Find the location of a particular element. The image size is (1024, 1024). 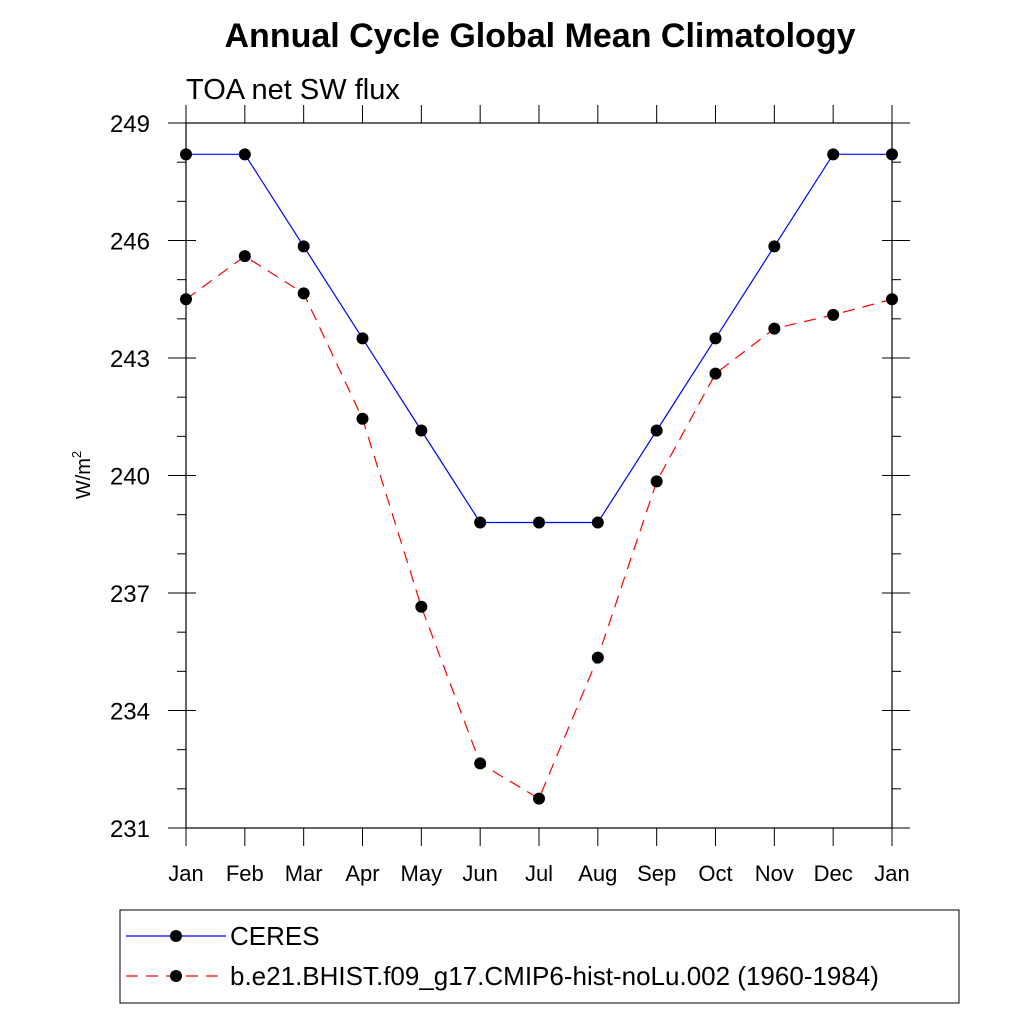

y-tick-label: 237 is located at coordinates (130, 594).